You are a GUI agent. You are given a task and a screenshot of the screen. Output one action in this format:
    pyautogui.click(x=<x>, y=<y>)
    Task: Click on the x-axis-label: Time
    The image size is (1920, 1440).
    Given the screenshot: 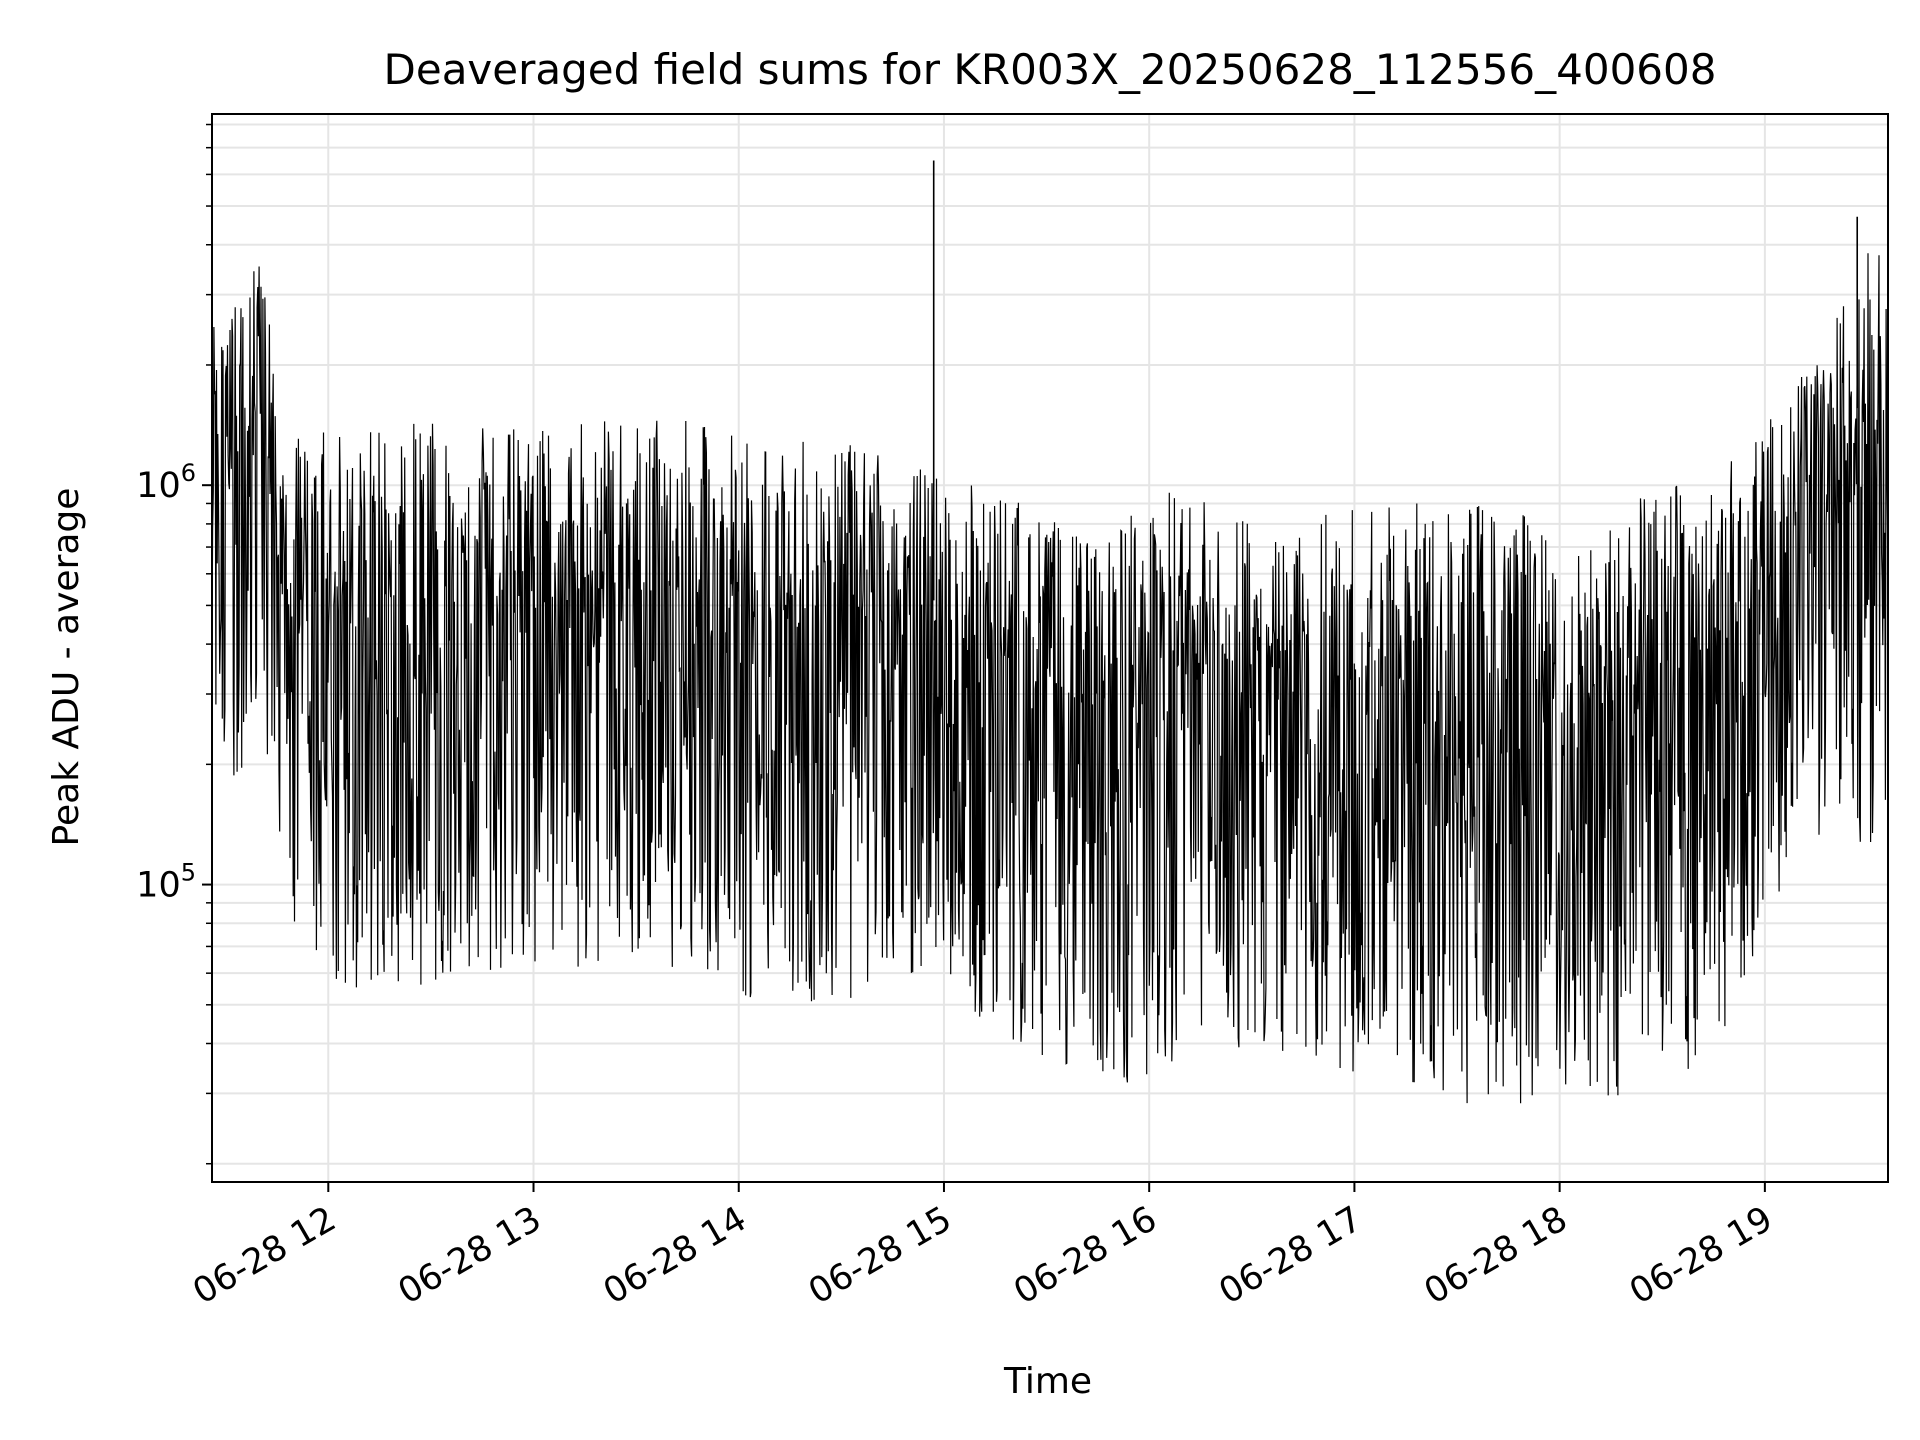 What is the action you would take?
    pyautogui.click(x=1047, y=1381)
    